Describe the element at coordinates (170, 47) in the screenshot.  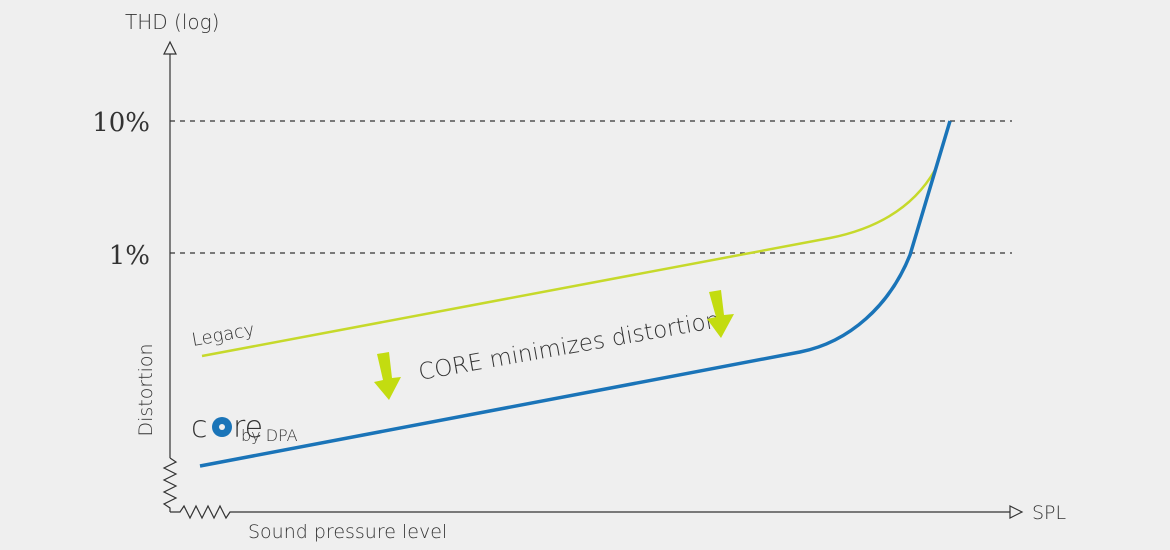
I see `y-arrow` at that location.